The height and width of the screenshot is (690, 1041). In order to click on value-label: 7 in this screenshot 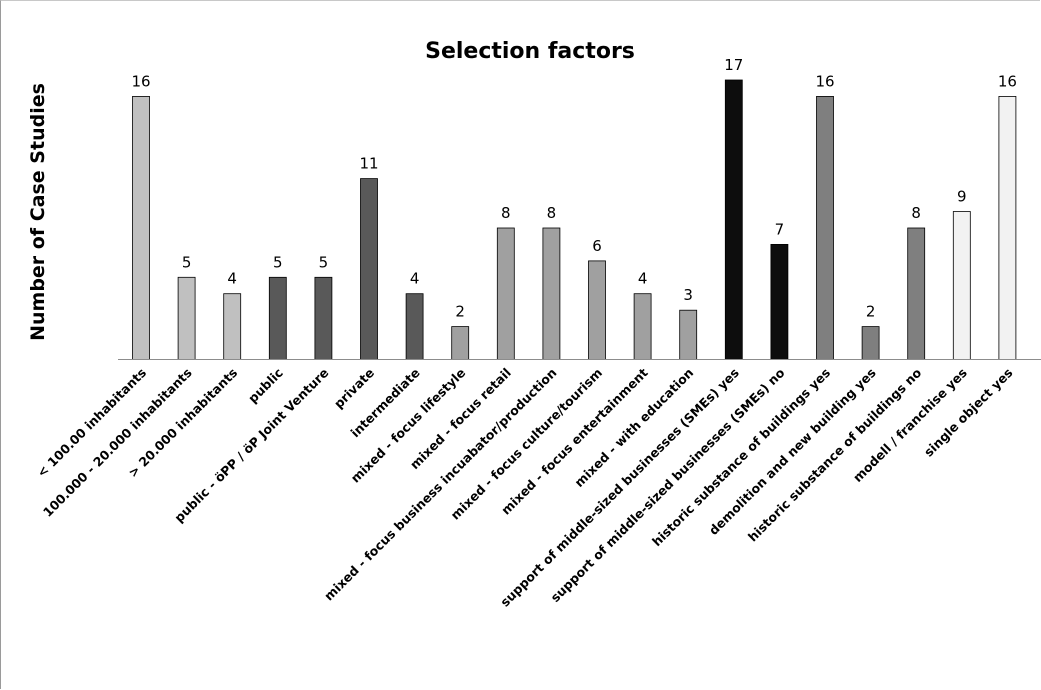, I will do `click(780, 229)`.